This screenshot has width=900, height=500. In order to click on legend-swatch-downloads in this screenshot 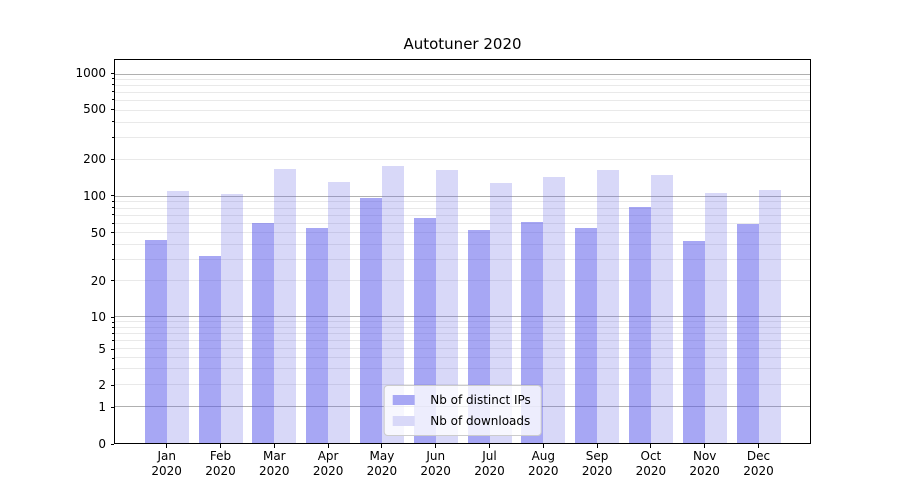, I will do `click(403, 421)`.